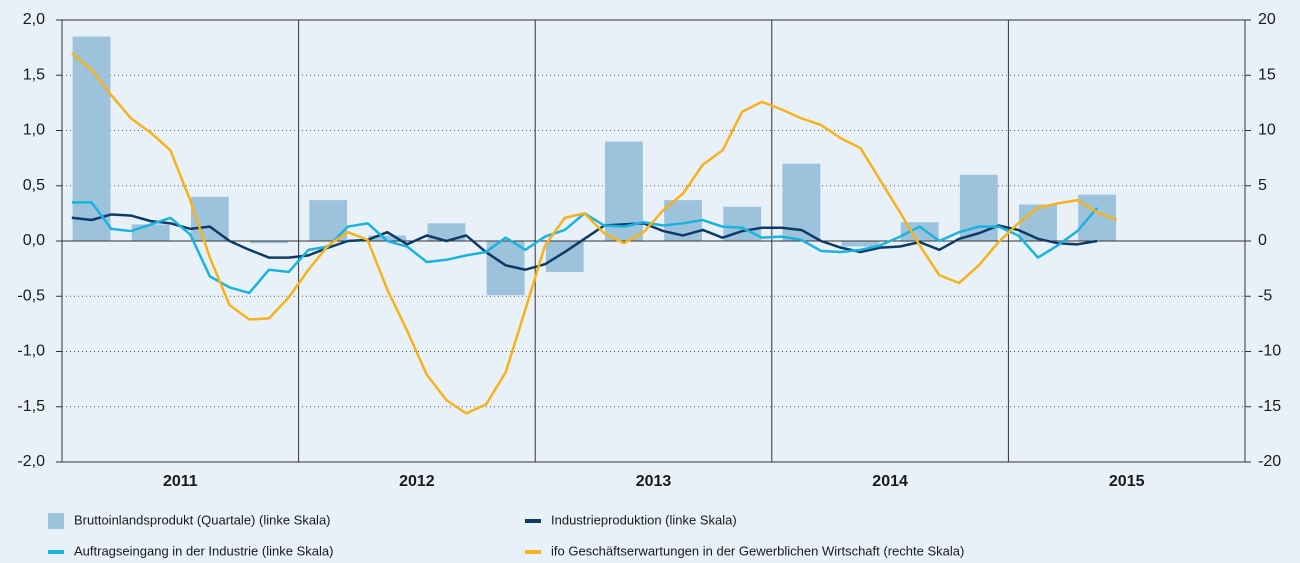 The image size is (1300, 563). Describe the element at coordinates (34, 185) in the screenshot. I see `y-tick-label: 0,5` at that location.